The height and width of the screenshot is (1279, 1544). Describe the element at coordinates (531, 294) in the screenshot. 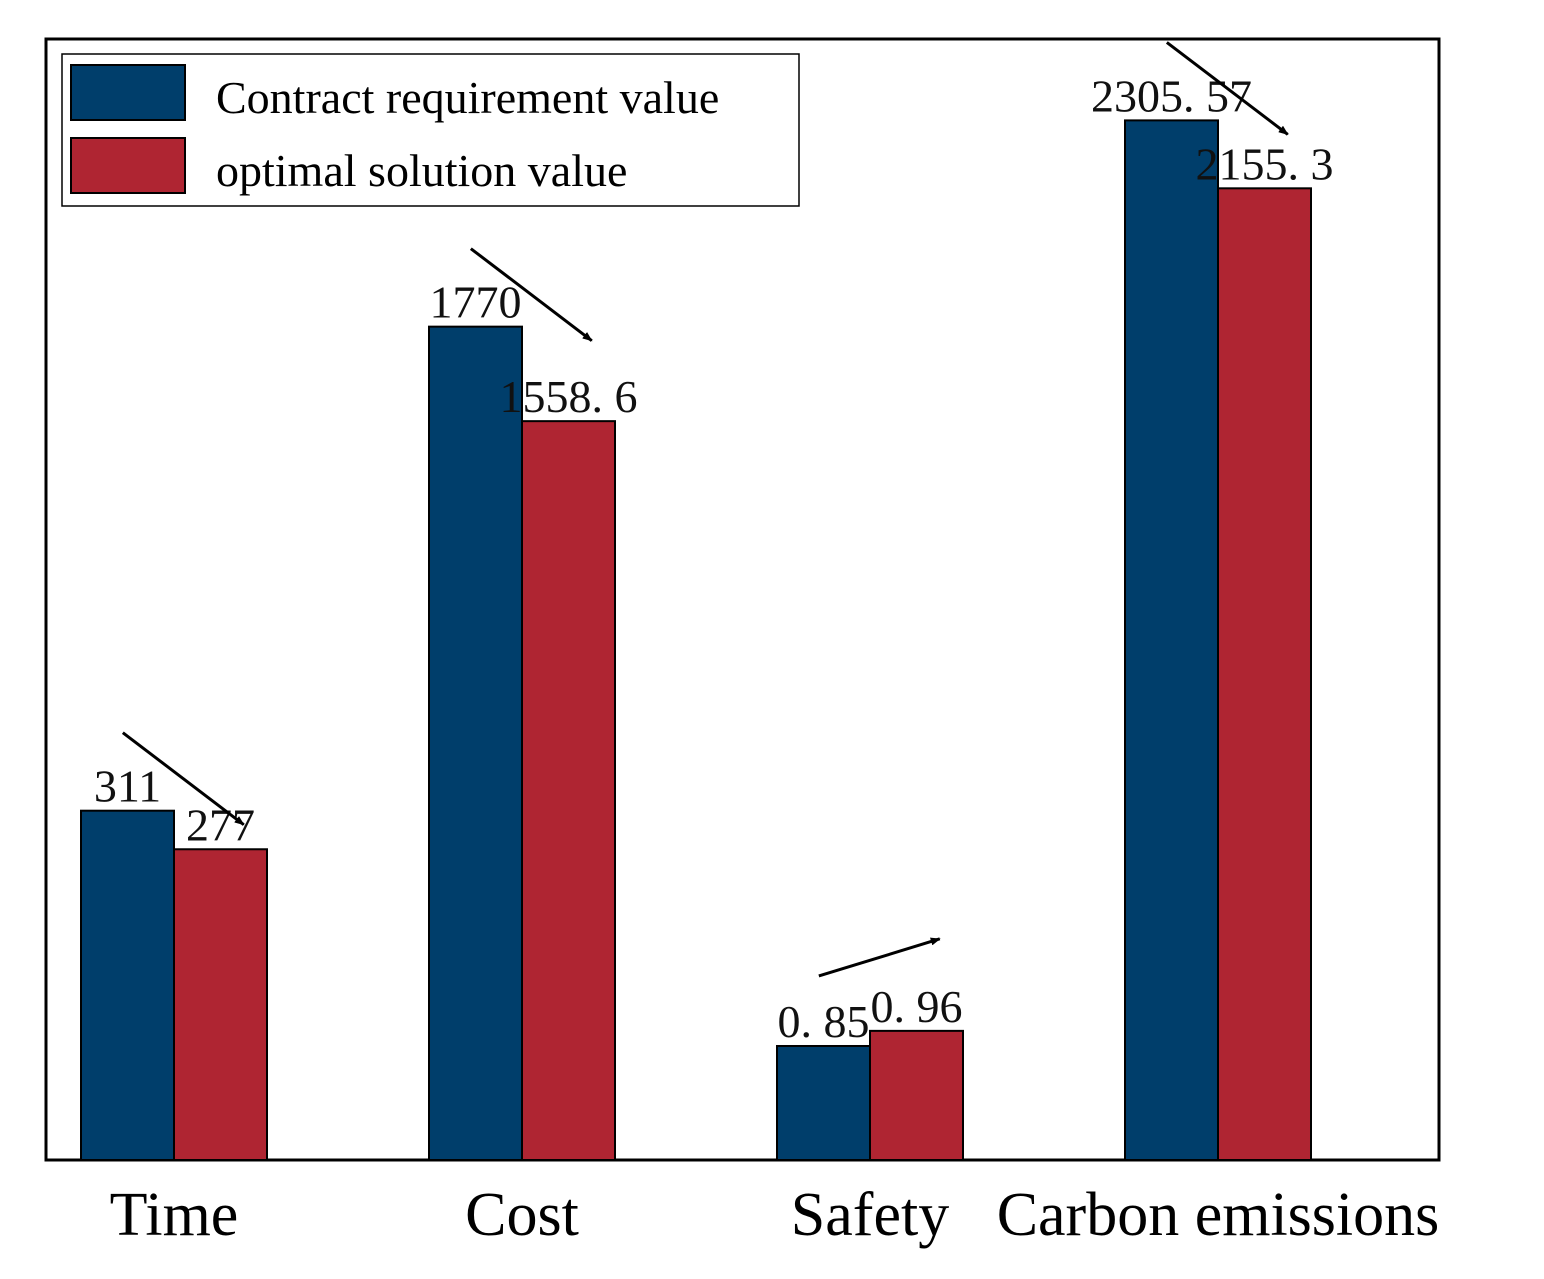

I see `trend-arrow-cost` at that location.